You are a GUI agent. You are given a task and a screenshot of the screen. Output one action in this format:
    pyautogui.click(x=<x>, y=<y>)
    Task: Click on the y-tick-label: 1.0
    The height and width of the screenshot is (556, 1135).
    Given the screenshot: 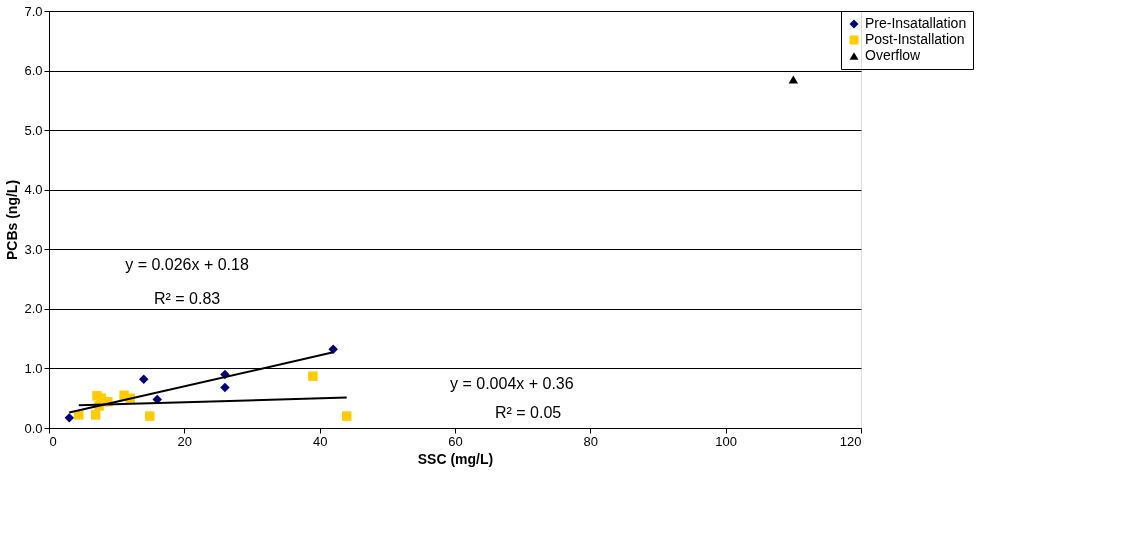 What is the action you would take?
    pyautogui.click(x=33, y=368)
    